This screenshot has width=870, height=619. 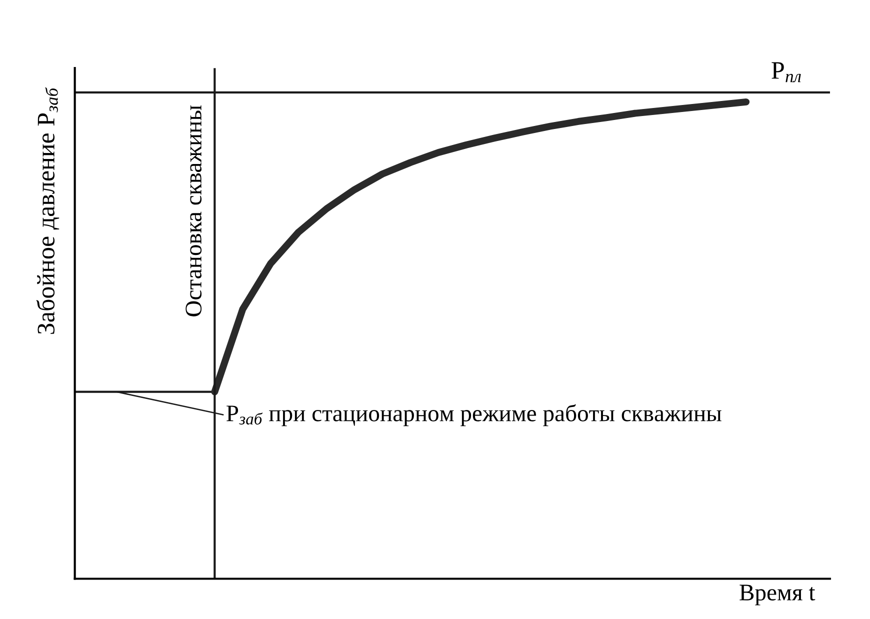 What do you see at coordinates (786, 72) in the screenshot?
I see `ref-line-label: P$_{пл}$` at bounding box center [786, 72].